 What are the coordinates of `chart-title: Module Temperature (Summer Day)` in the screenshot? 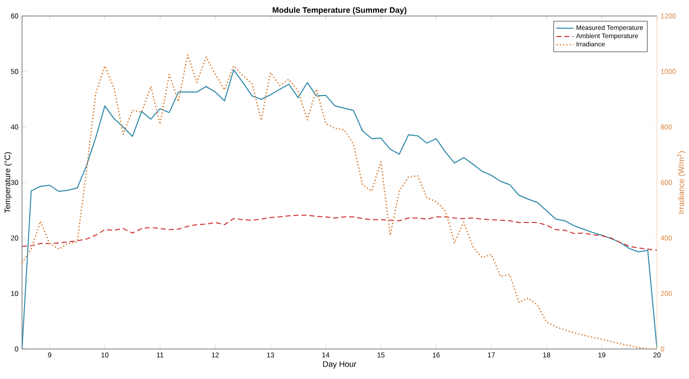 It's located at (339, 10).